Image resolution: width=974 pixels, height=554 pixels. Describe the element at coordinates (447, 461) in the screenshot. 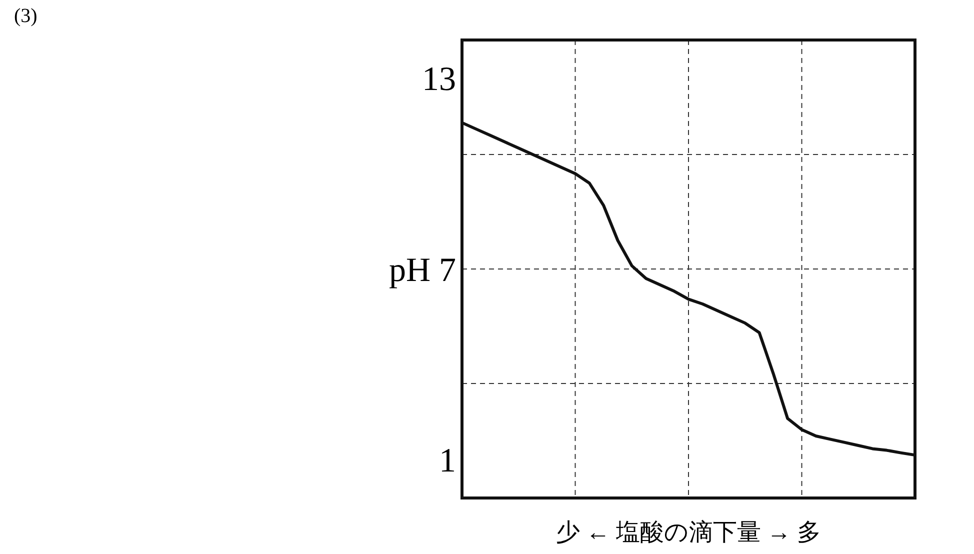

I see `y-tick-label: 1` at that location.